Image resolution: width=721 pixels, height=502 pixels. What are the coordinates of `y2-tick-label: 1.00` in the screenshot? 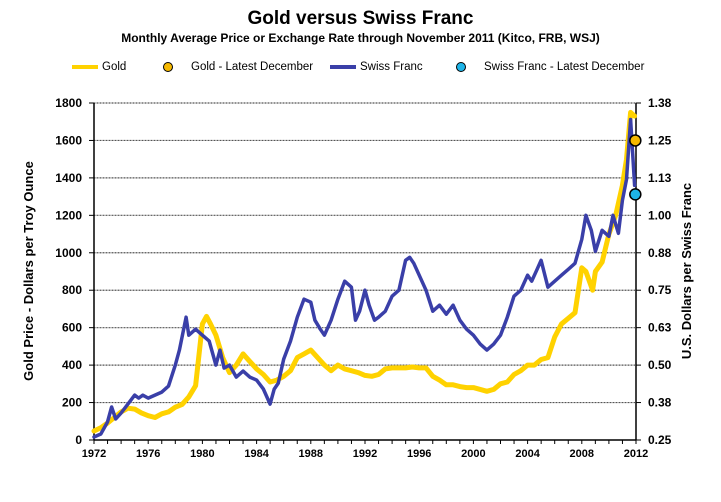 It's located at (660, 215).